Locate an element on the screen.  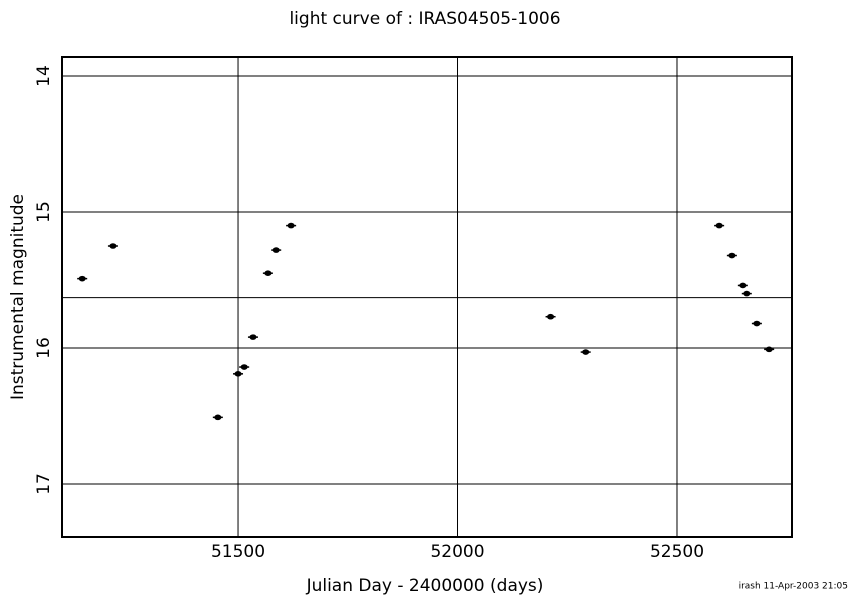
y-tick-label: 17 is located at coordinates (44, 484).